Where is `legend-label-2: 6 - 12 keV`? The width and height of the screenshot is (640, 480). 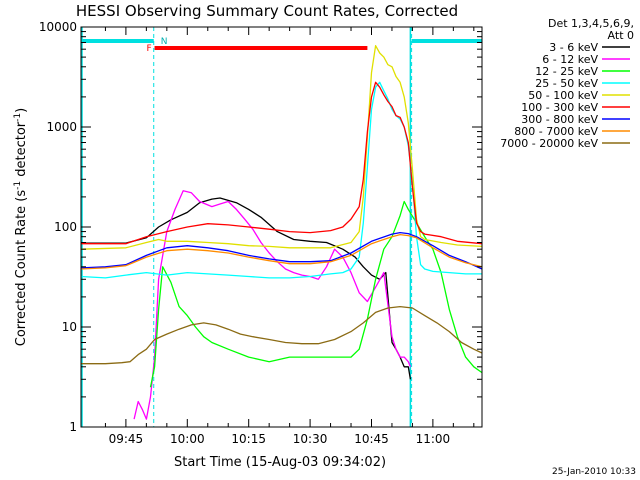 legend-label-2: 6 - 12 keV is located at coordinates (570, 59).